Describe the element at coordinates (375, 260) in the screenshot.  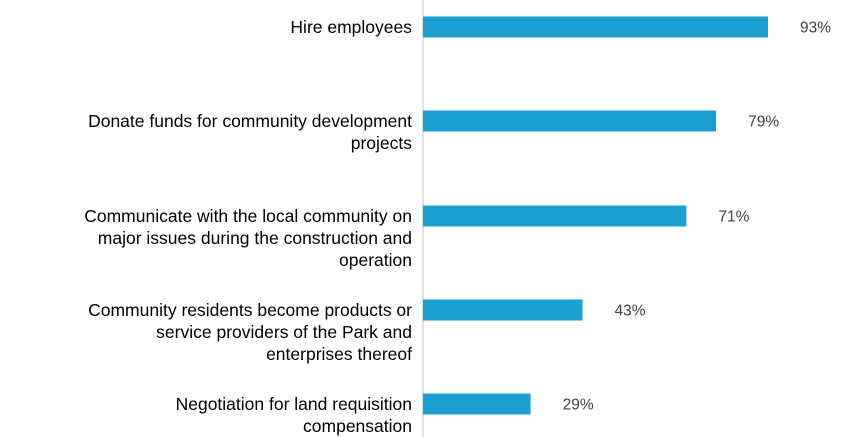
I see `category-label-3-line-3: operation` at that location.